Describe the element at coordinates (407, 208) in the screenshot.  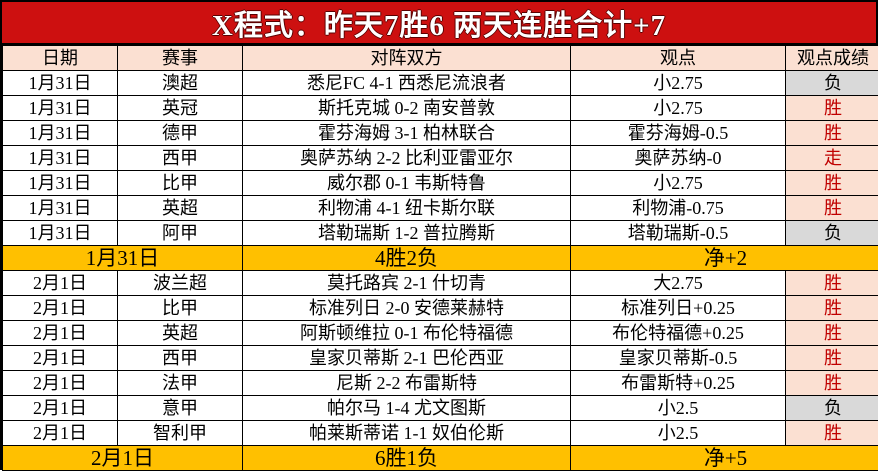
I see `match-cell: 利物浦 4-1 纽卡斯尔联` at that location.